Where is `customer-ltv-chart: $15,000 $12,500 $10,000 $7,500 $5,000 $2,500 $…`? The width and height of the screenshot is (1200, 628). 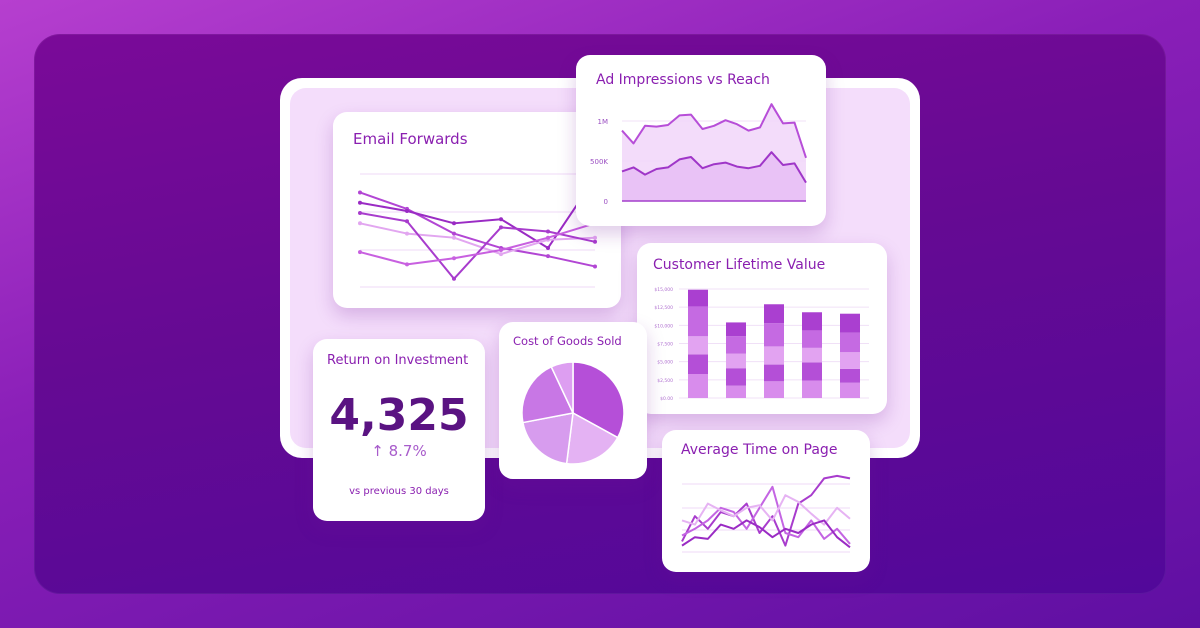
customer-ltv-chart: $15,000 $12,500 $10,000 $7,500 $5,000 $2,500 $… is located at coordinates (761, 344).